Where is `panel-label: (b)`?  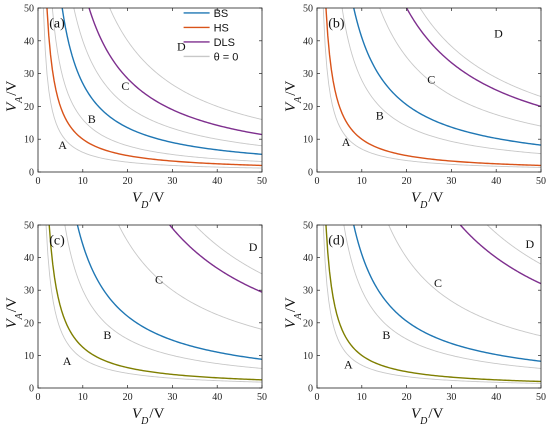 panel-label: (b) is located at coordinates (336, 24).